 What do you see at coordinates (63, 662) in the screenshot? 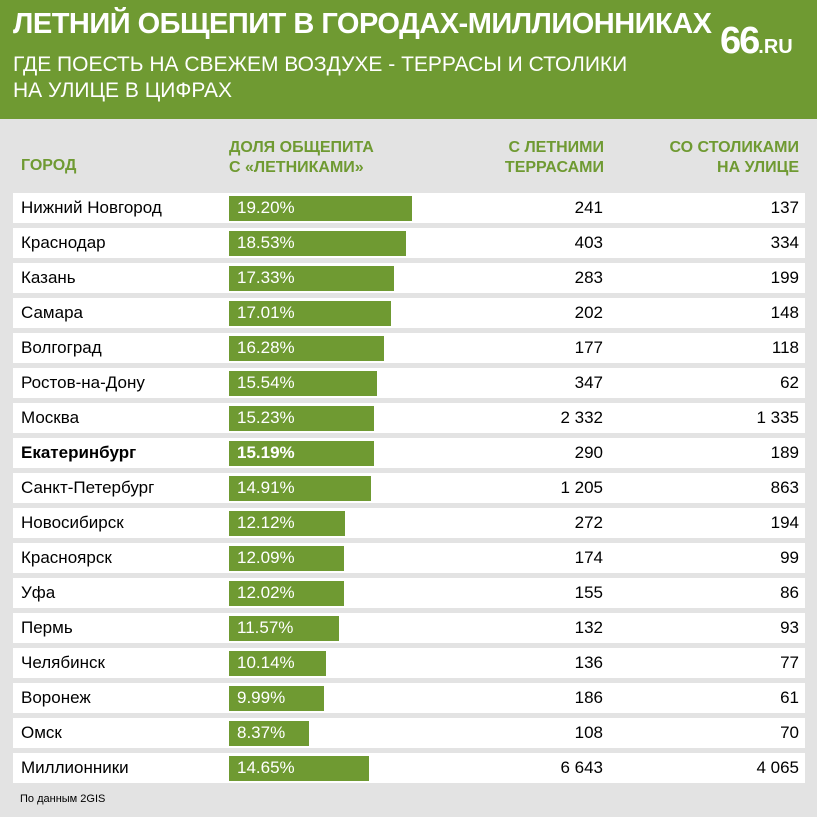
I see `city-name: Челябинск` at bounding box center [63, 662].